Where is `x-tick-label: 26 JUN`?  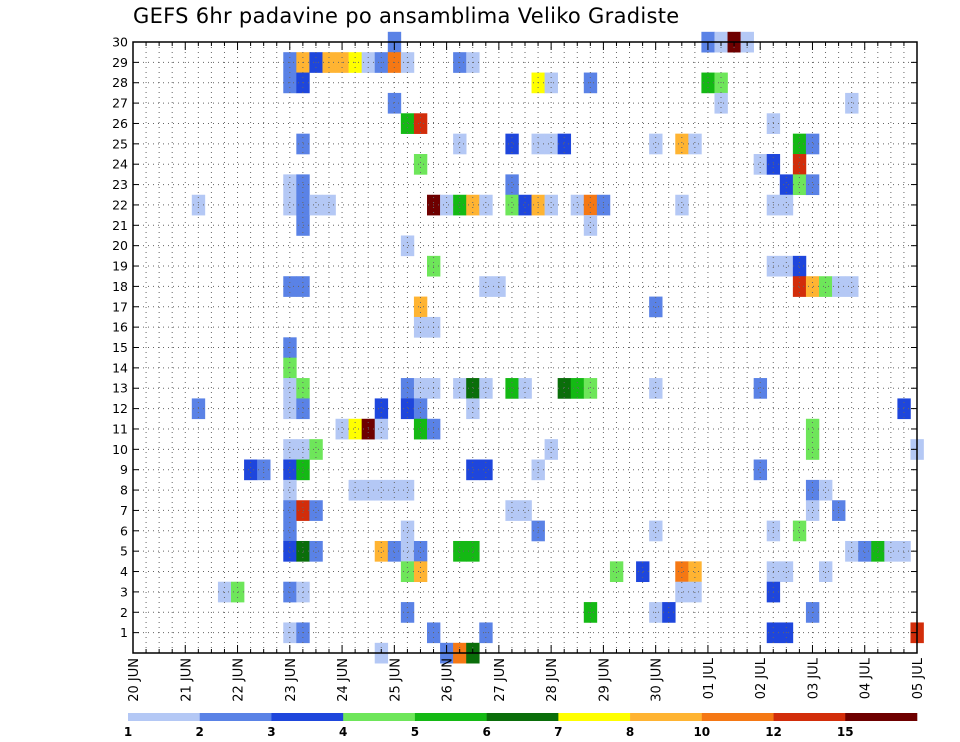
x-tick-label: 26 JUN is located at coordinates (448, 680).